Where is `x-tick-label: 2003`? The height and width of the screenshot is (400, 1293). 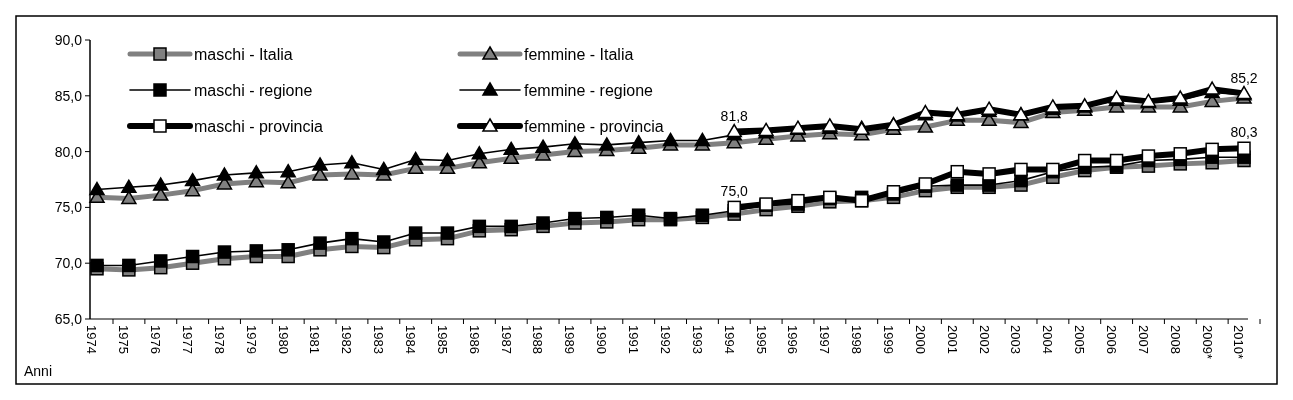 x-tick-label: 2003 is located at coordinates (1016, 339).